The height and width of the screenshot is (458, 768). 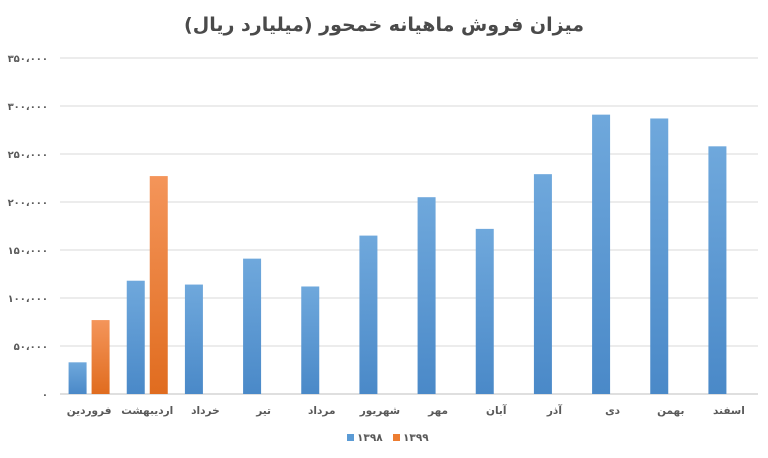 I want to click on chart-title: میزان فروش ماهیانه خمحور (میلیارد ریال), so click(x=384, y=25).